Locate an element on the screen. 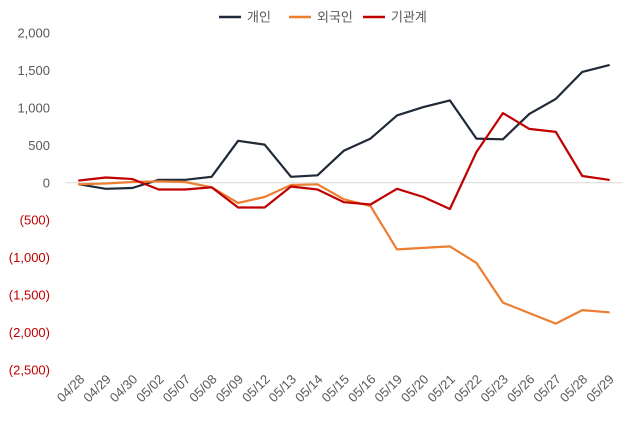 The image size is (636, 426). x-tick-label: 05/08 is located at coordinates (203, 389).